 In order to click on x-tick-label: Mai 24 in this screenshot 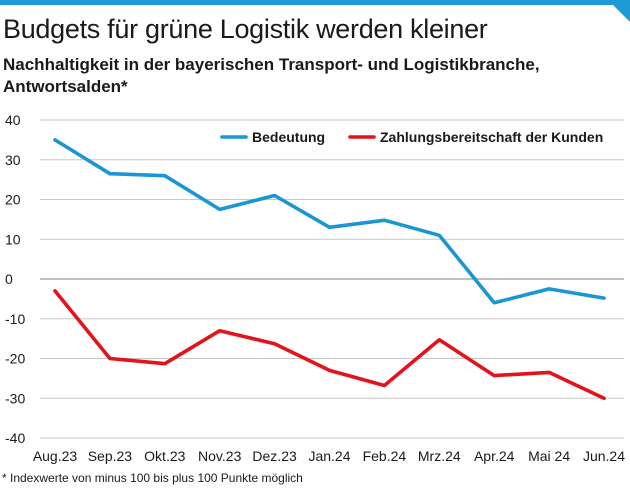, I will do `click(549, 456)`.